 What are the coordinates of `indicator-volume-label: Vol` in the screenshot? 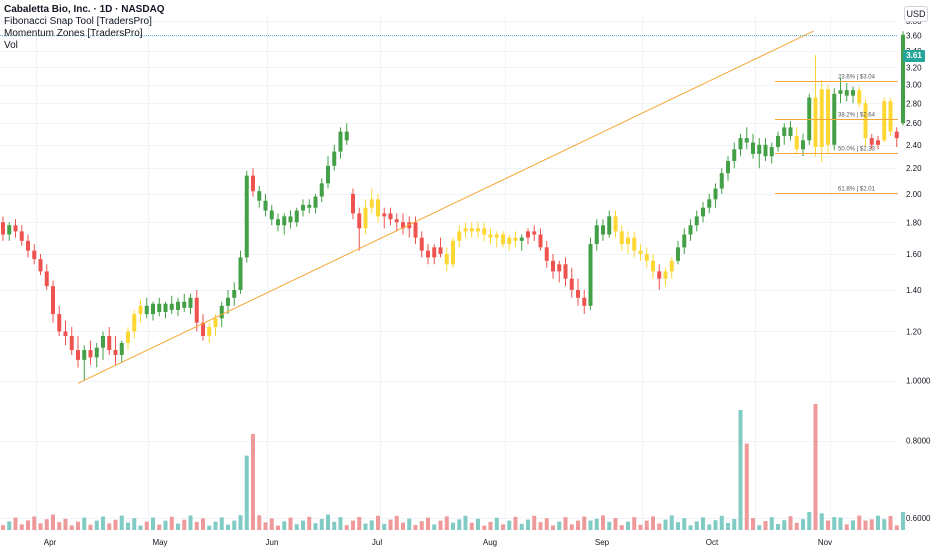 It's located at (11, 45).